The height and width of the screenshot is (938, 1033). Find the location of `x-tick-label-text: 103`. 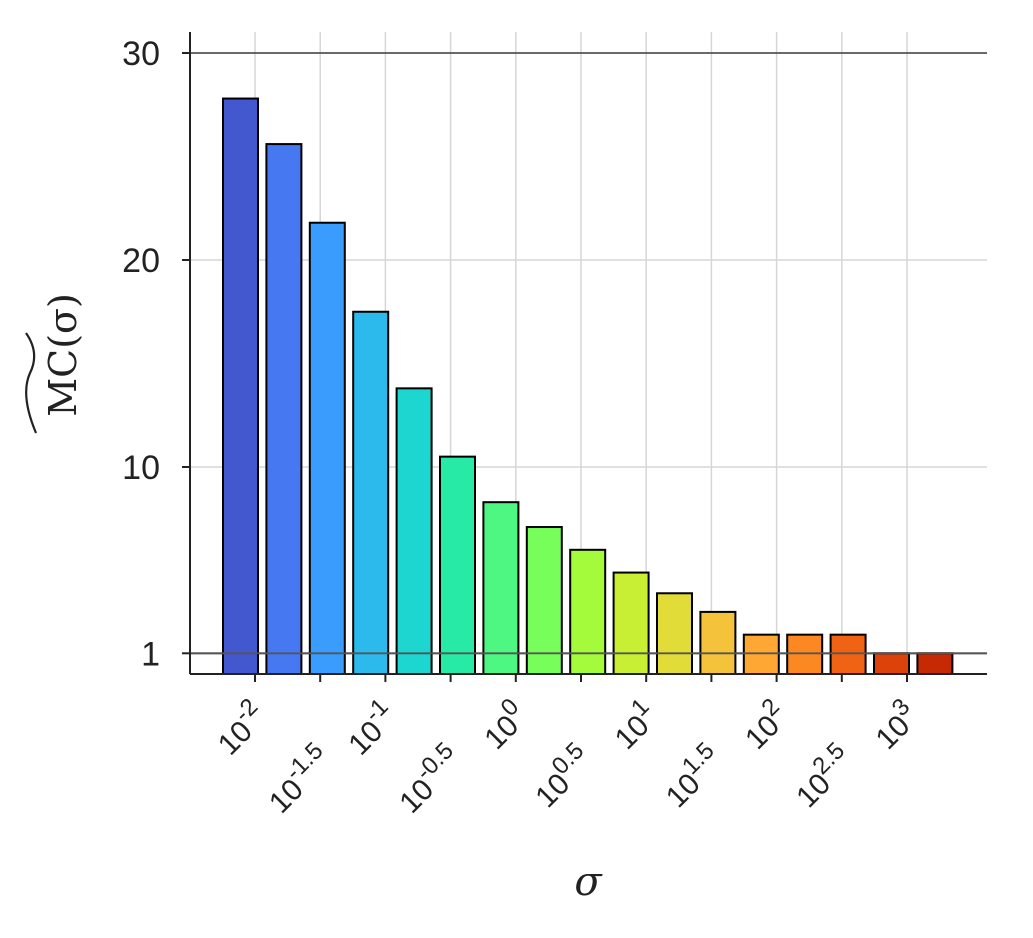

x-tick-label-text: 103 is located at coordinates (894, 724).